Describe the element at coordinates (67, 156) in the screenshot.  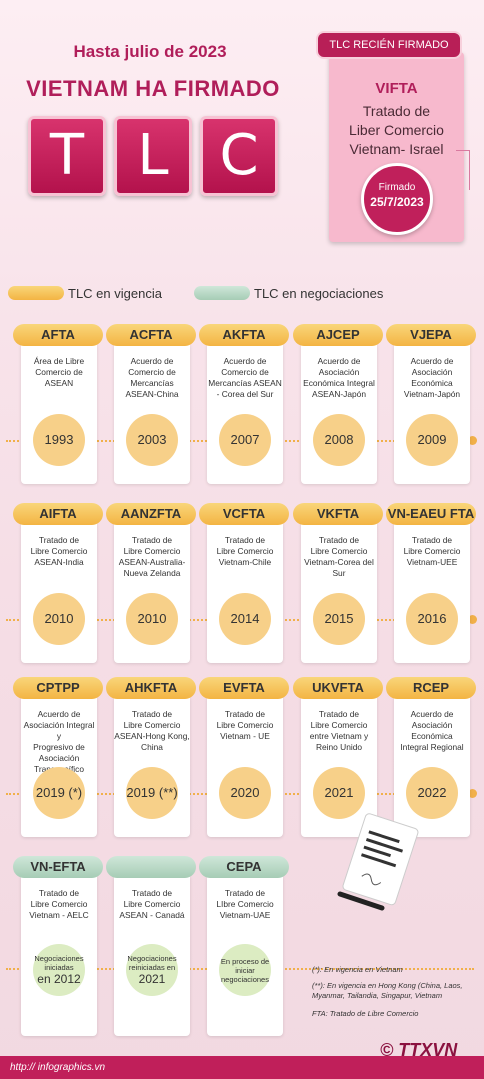
I see `tlc-letter-t: T` at that location.